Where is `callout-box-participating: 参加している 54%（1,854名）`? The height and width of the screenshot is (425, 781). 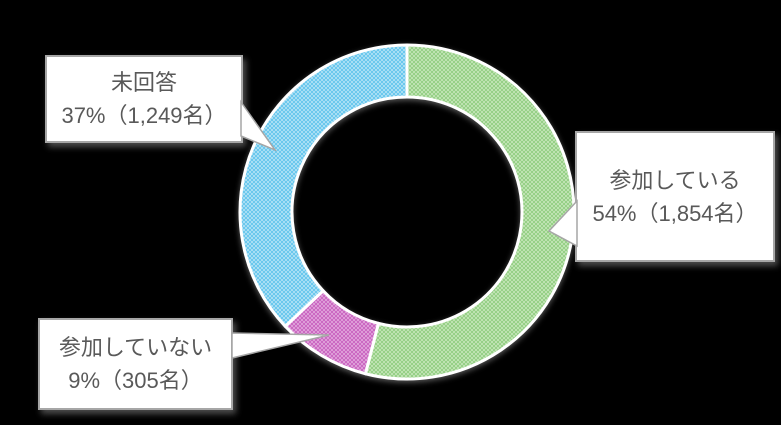
callout-box-participating: 参加している 54%（1,854名） is located at coordinates (675, 196).